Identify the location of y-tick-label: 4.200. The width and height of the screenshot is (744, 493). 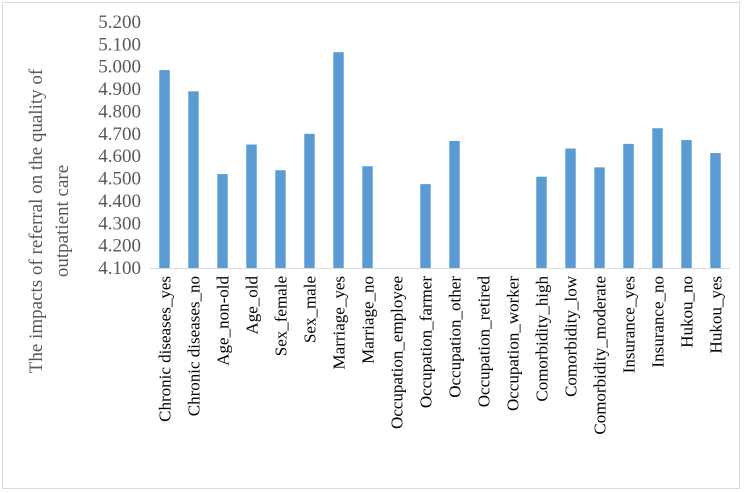
(119, 246).